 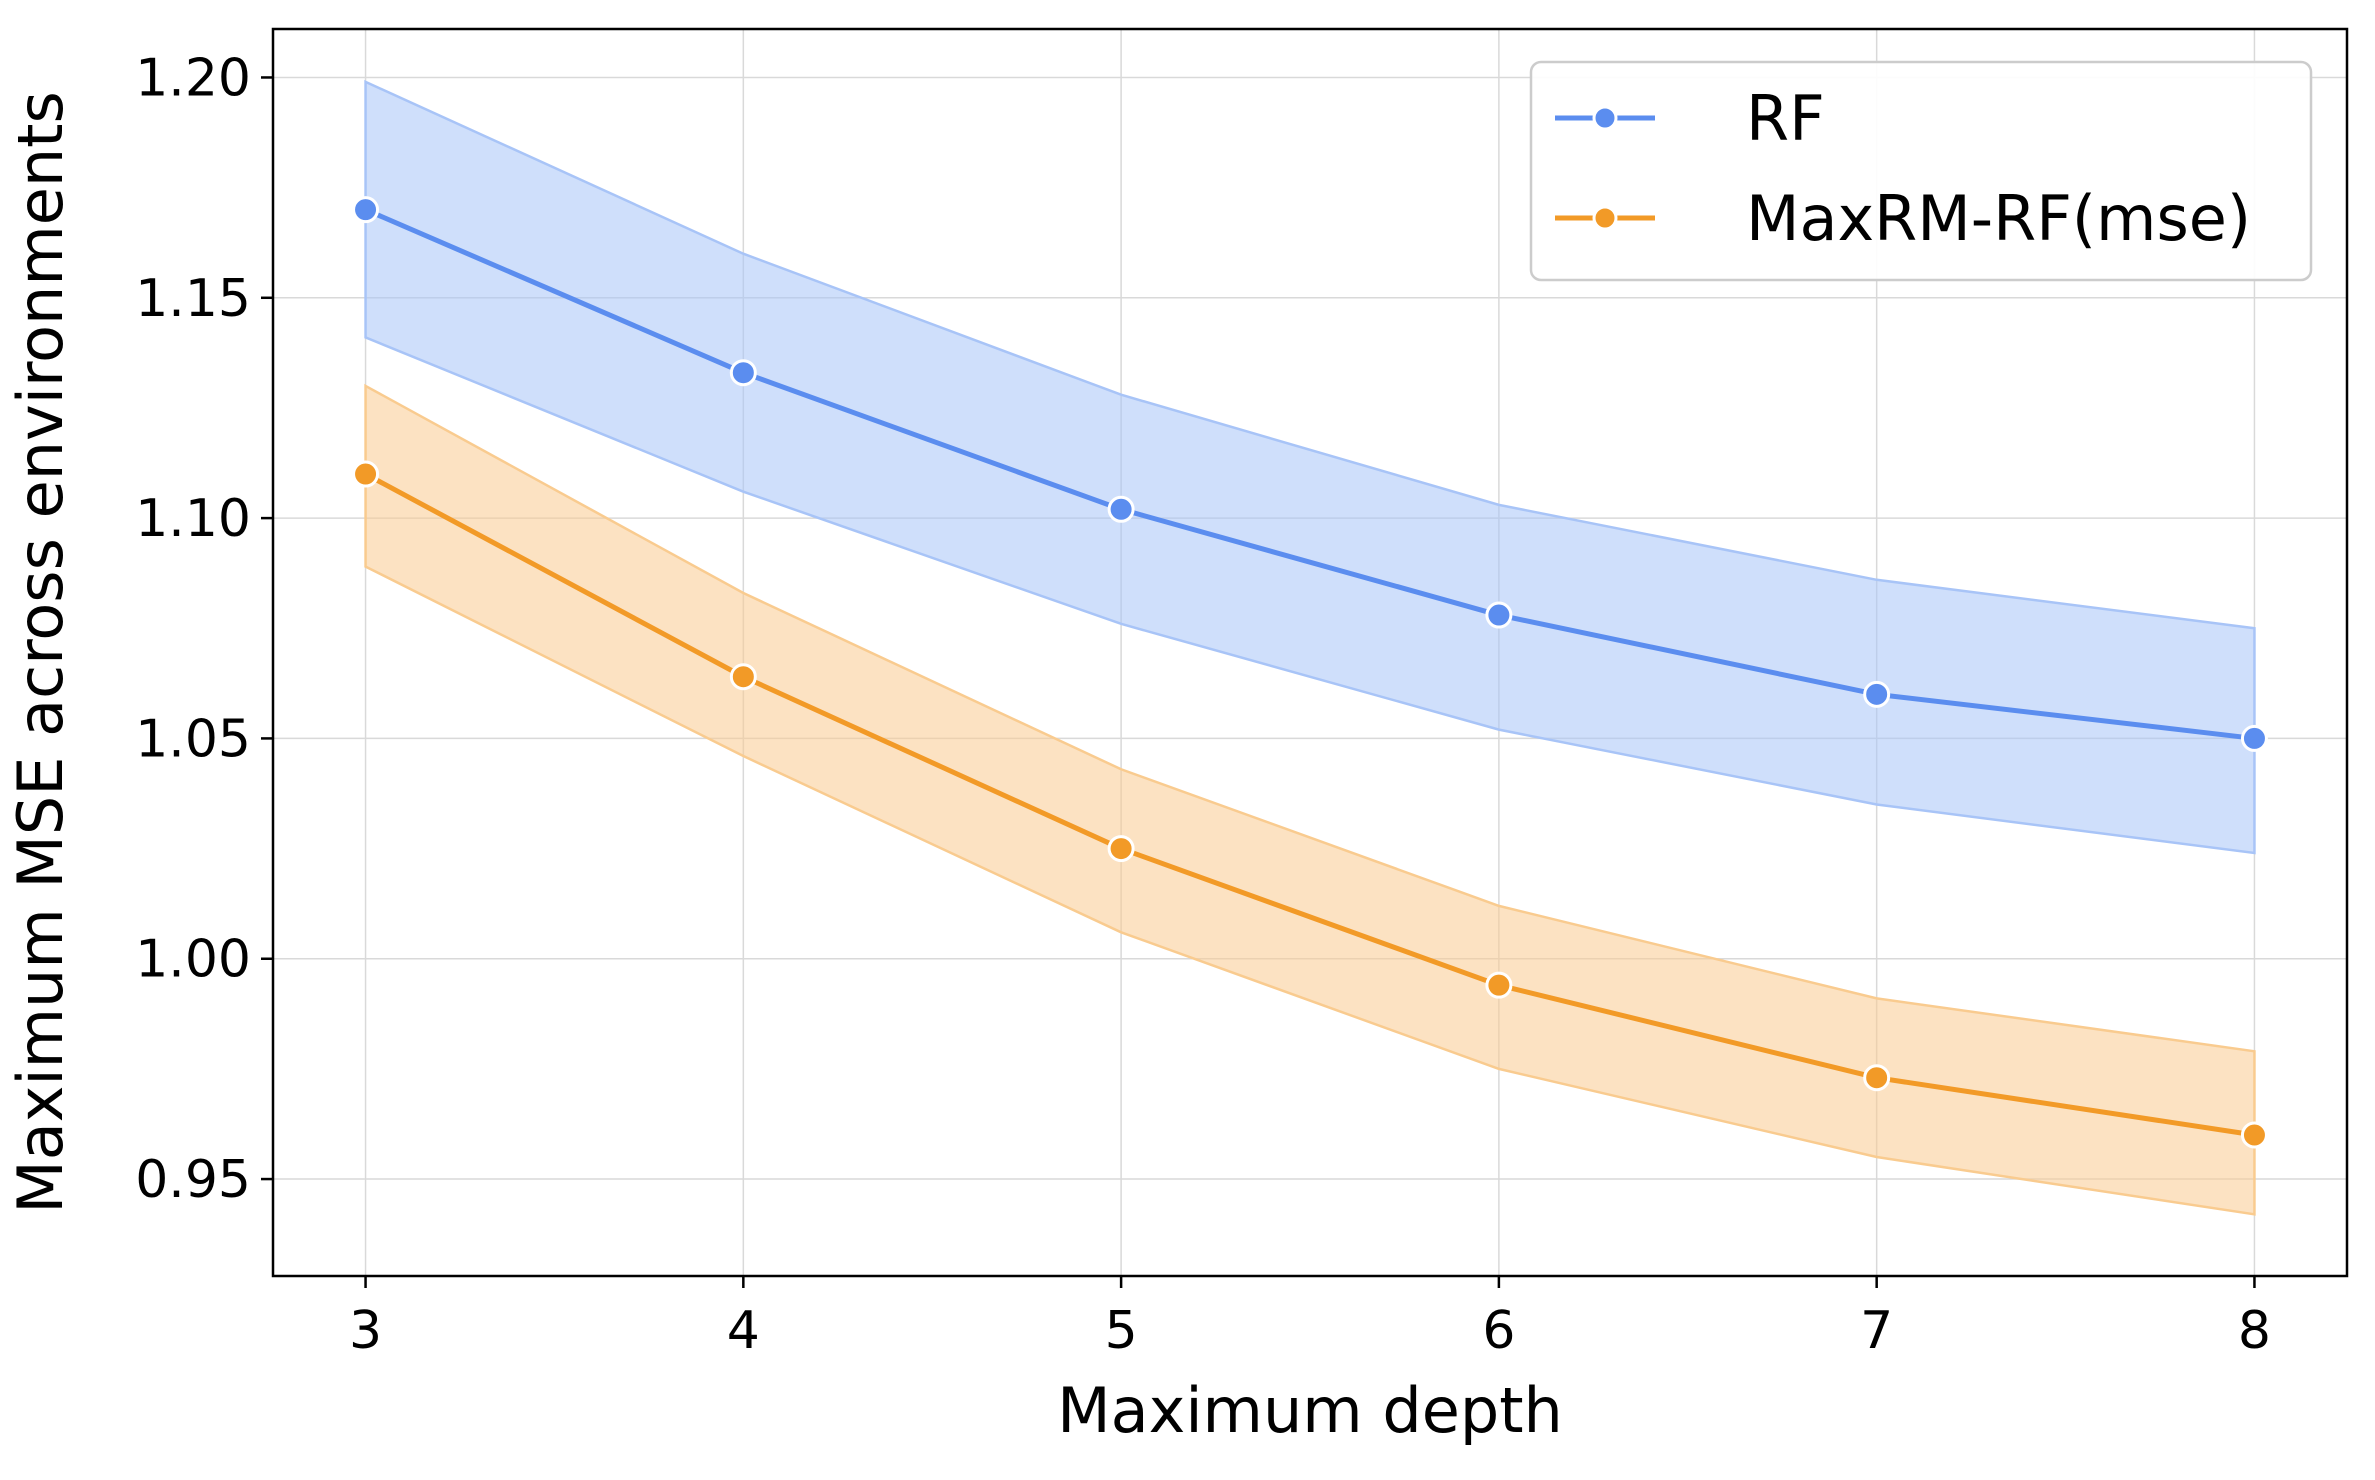 What do you see at coordinates (40, 652) in the screenshot?
I see `y-axis-label: Maximum MSE across environments` at bounding box center [40, 652].